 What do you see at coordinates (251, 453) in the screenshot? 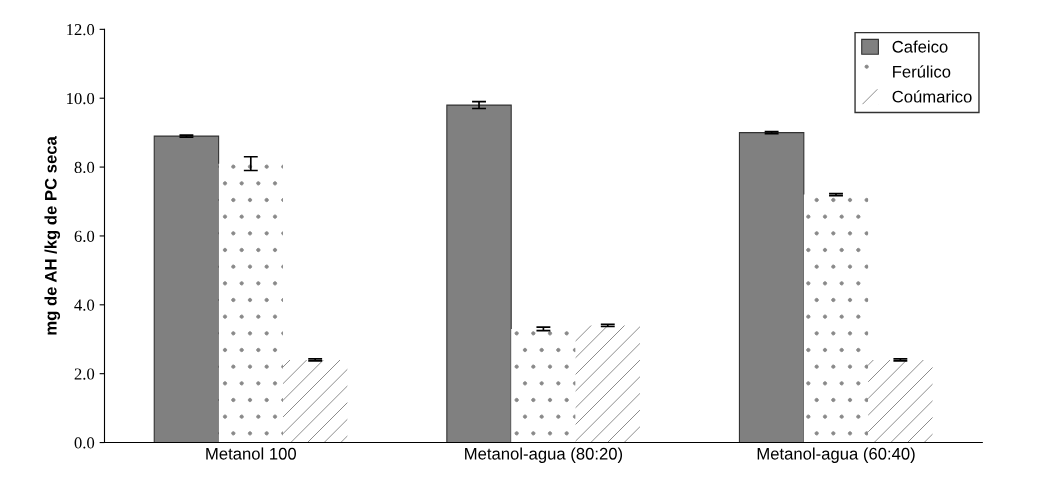
I see `x-tick-label: Metanol 100` at bounding box center [251, 453].